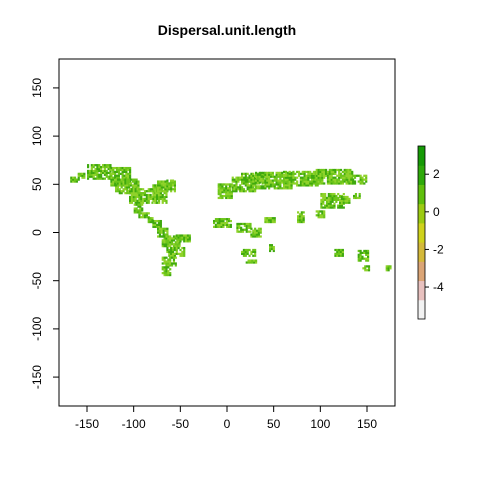 The width and height of the screenshot is (480, 480). I want to click on x-tick-label: 150, so click(367, 424).